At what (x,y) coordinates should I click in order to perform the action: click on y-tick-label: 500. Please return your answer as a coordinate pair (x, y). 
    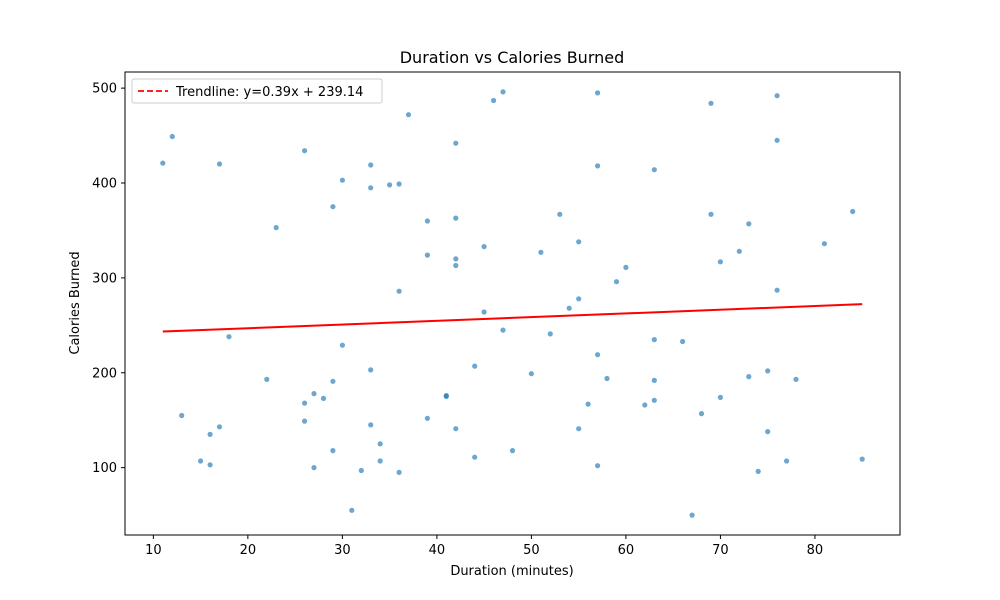
    Looking at the image, I should click on (104, 89).